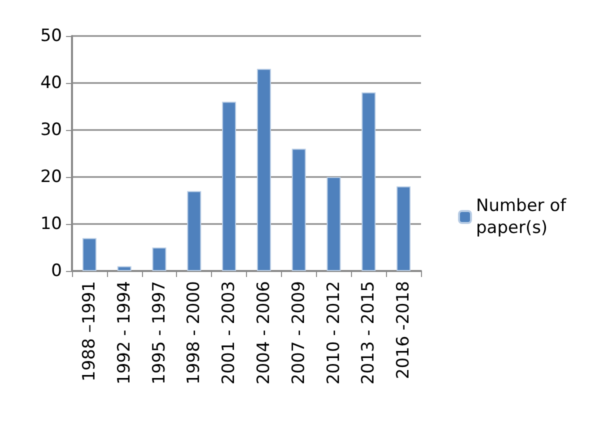 Image resolution: width=611 pixels, height=432 pixels. What do you see at coordinates (51, 83) in the screenshot?
I see `y-tick-label: 40` at bounding box center [51, 83].